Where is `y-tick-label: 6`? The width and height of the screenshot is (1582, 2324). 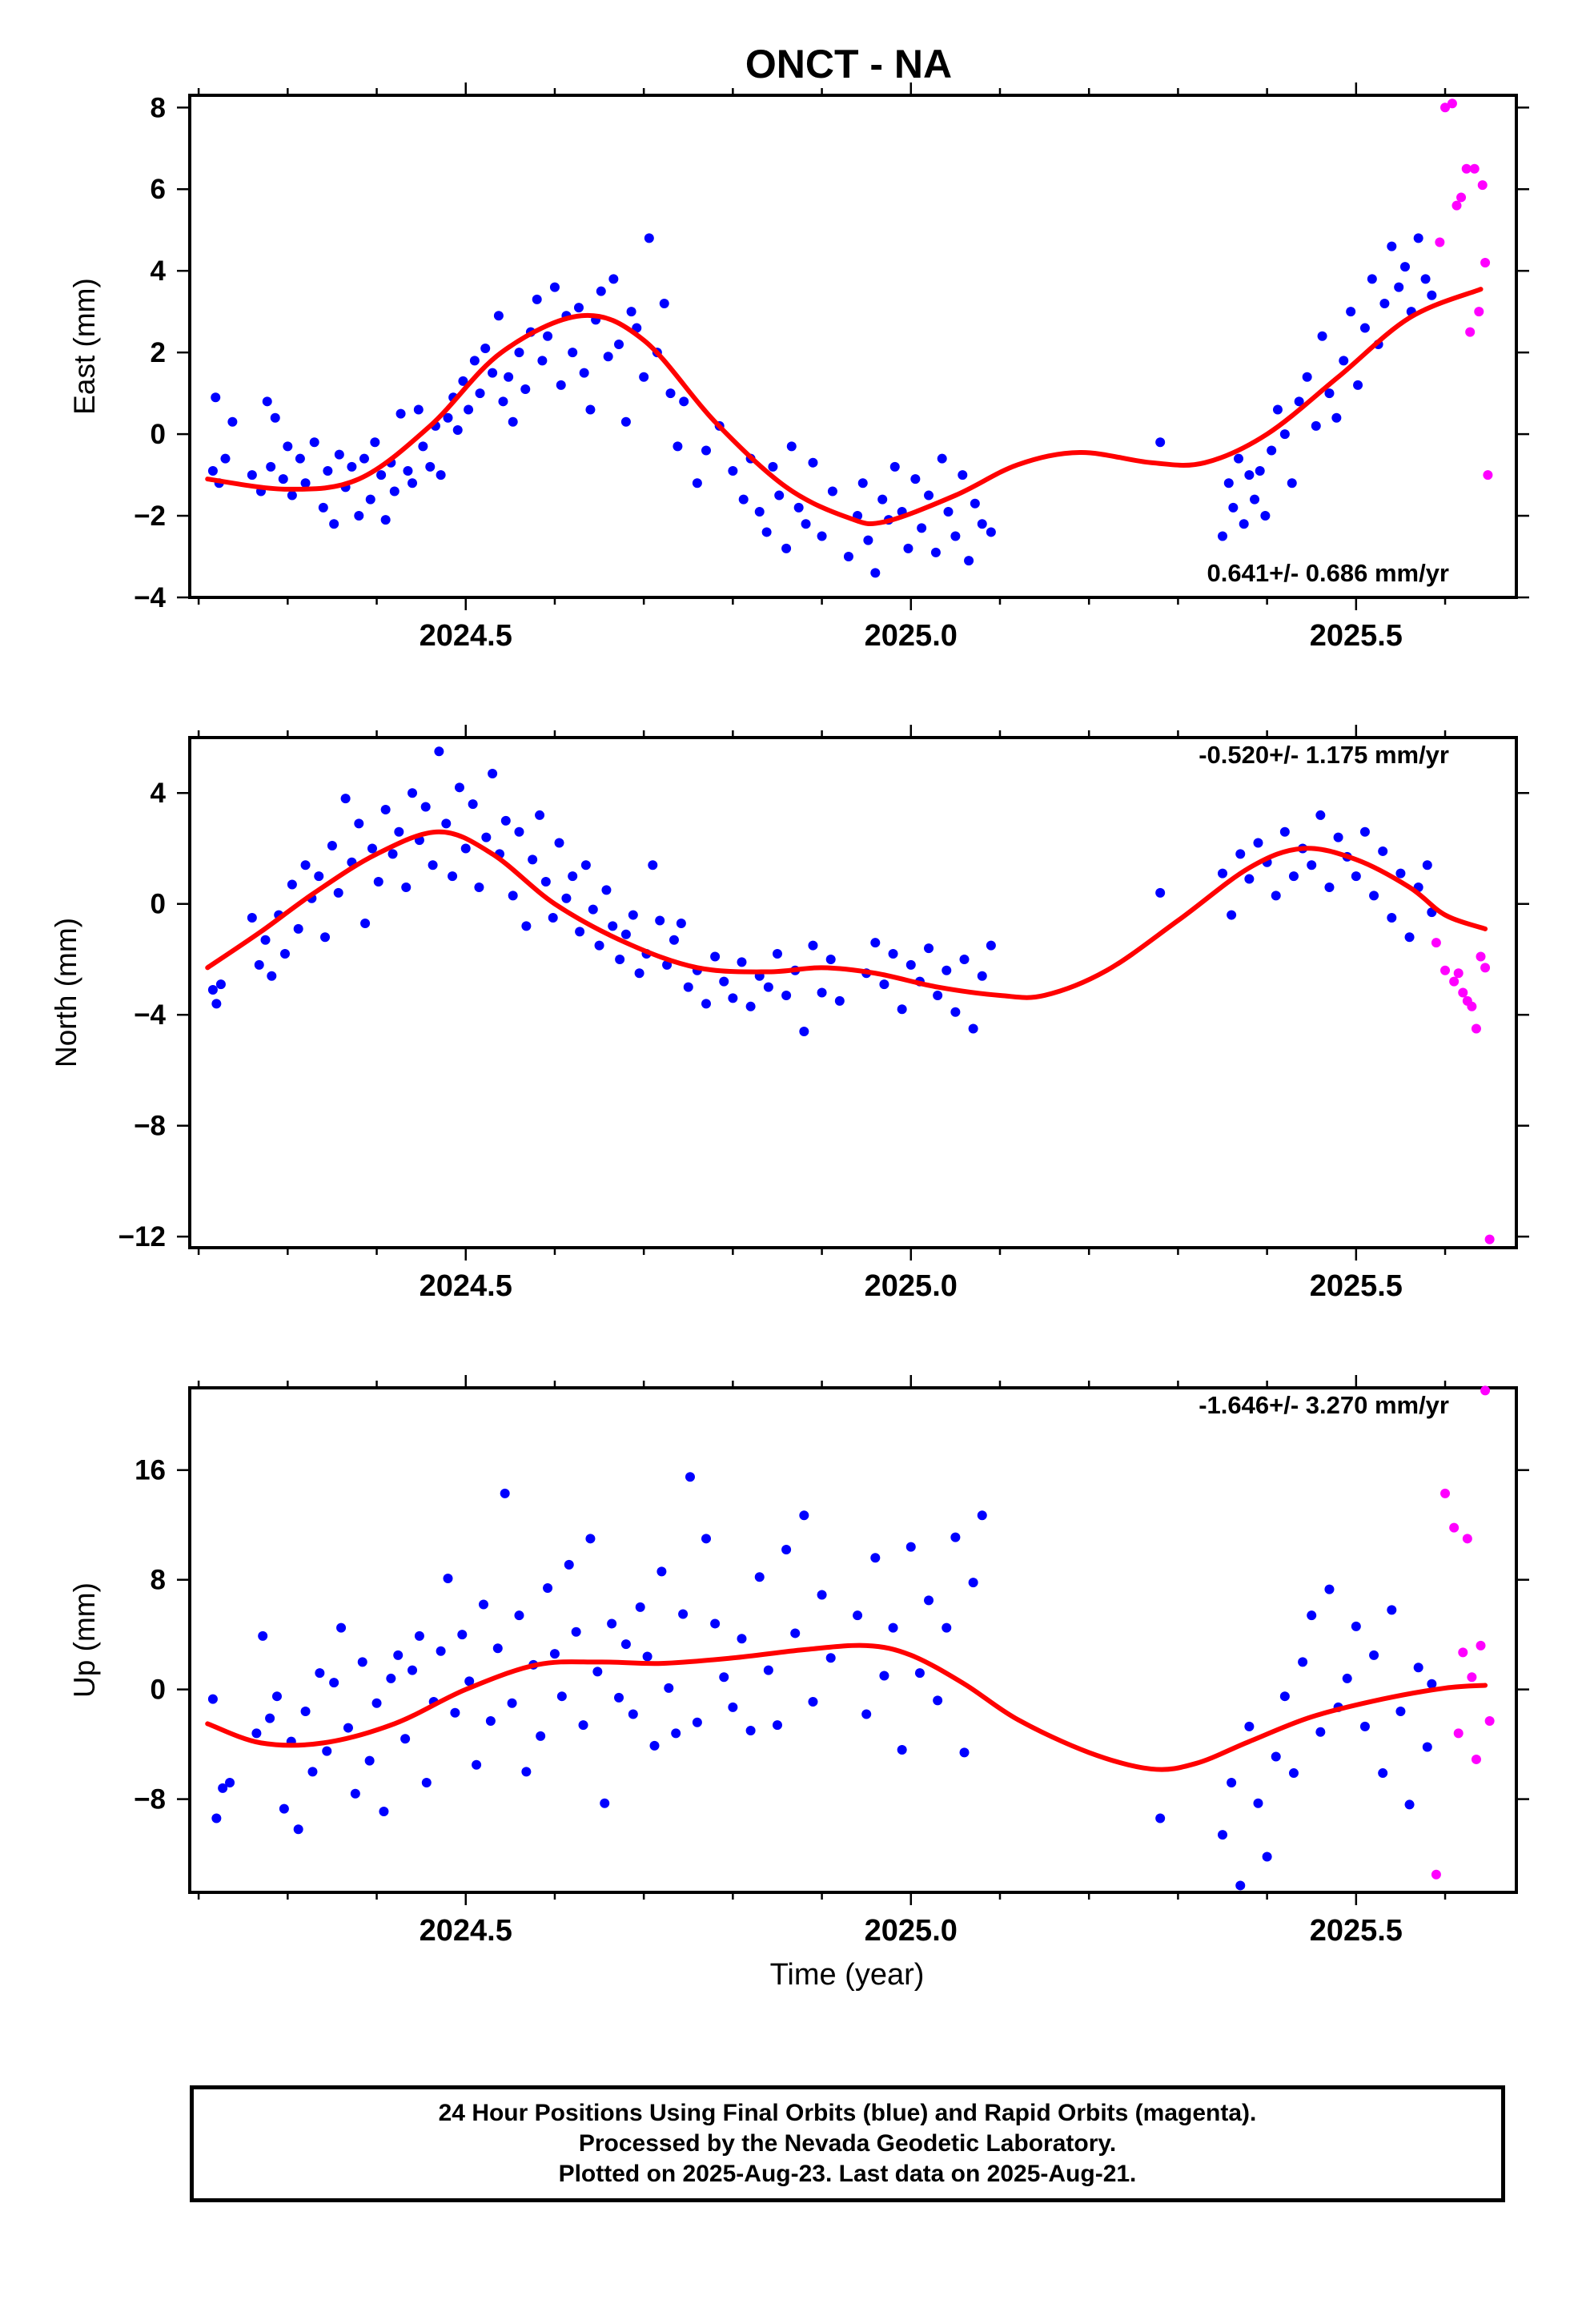 y-tick-label: 6 is located at coordinates (158, 190).